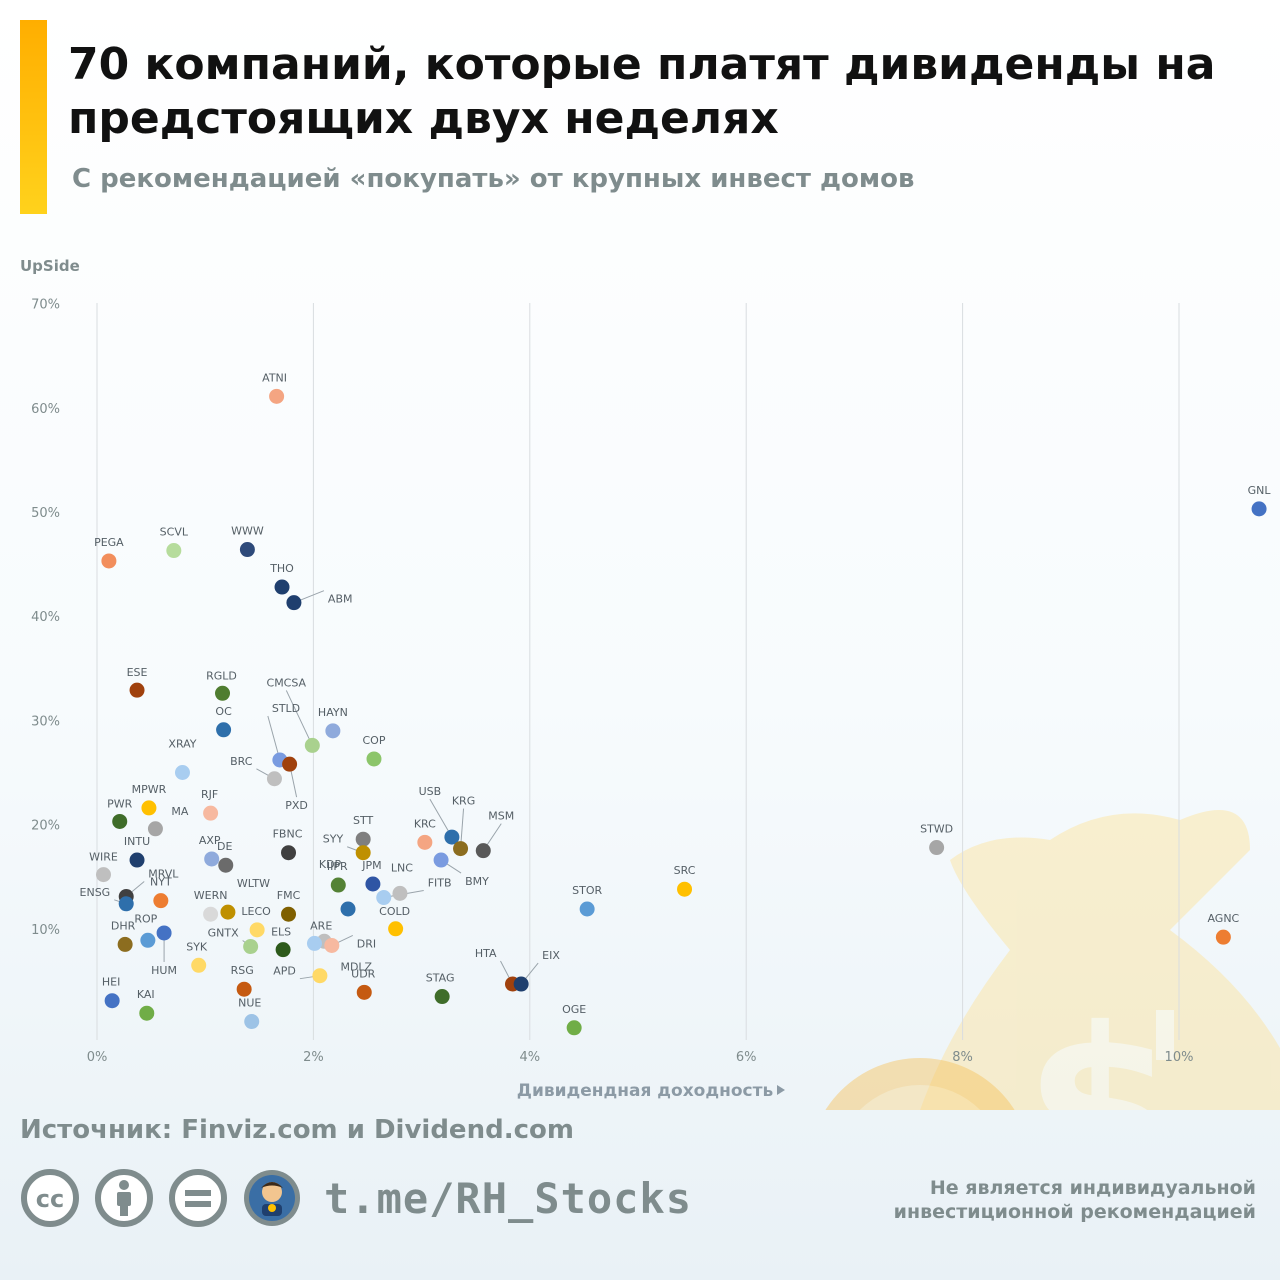 Image resolution: width=1280 pixels, height=1280 pixels. Describe the element at coordinates (394, 911) in the screenshot. I see `point-label-cold: COLD` at that location.